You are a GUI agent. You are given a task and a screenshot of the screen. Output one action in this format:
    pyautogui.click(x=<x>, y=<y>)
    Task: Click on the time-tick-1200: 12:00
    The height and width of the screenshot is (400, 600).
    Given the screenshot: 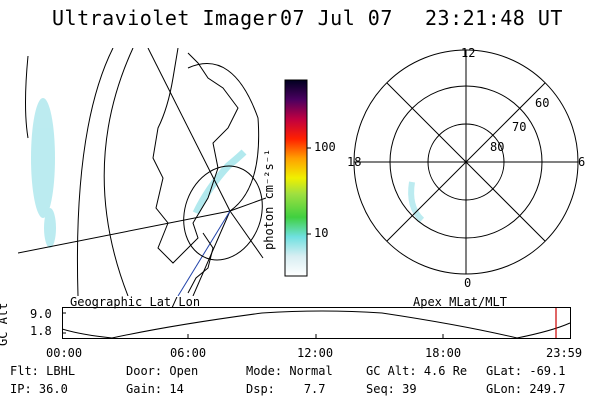 What is the action you would take?
    pyautogui.click(x=315, y=353)
    